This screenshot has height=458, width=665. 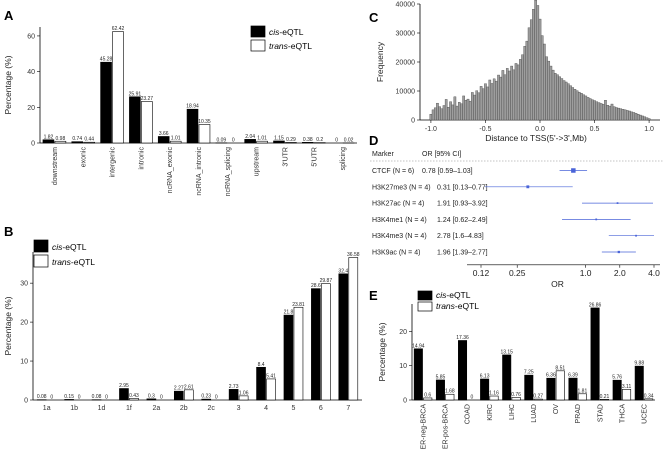 What do you see at coordinates (373, 140) in the screenshot?
I see `panel-letter-d: D` at bounding box center [373, 140].